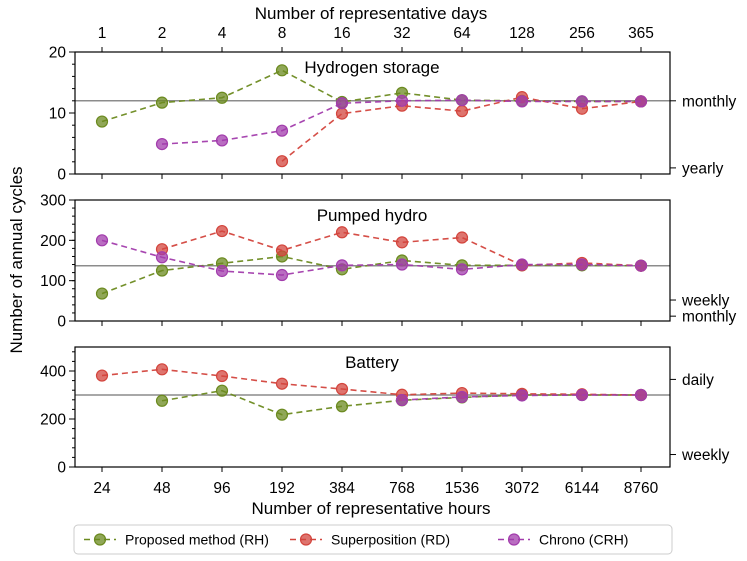 The height and width of the screenshot is (561, 747). What do you see at coordinates (583, 540) in the screenshot?
I see `legend-label: Chrono (CRH)` at bounding box center [583, 540].